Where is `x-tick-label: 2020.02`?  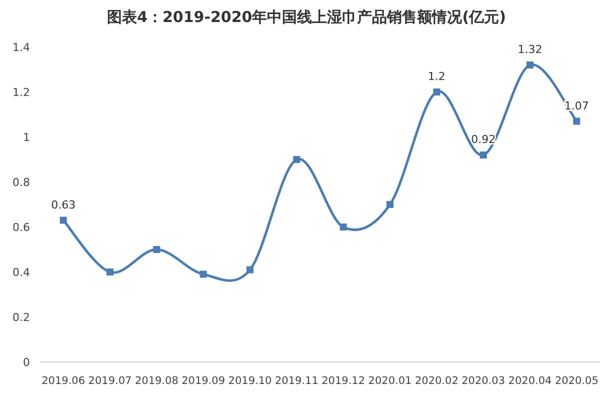 x-tick-label: 2020.02 is located at coordinates (436, 381).